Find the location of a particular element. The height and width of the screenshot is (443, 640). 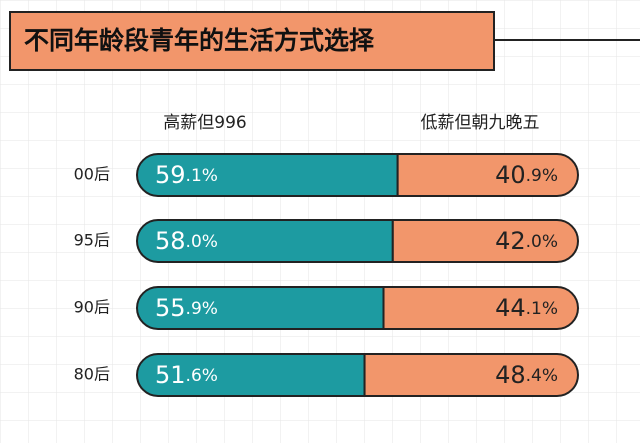

value-label: 48.4% is located at coordinates (526, 375).